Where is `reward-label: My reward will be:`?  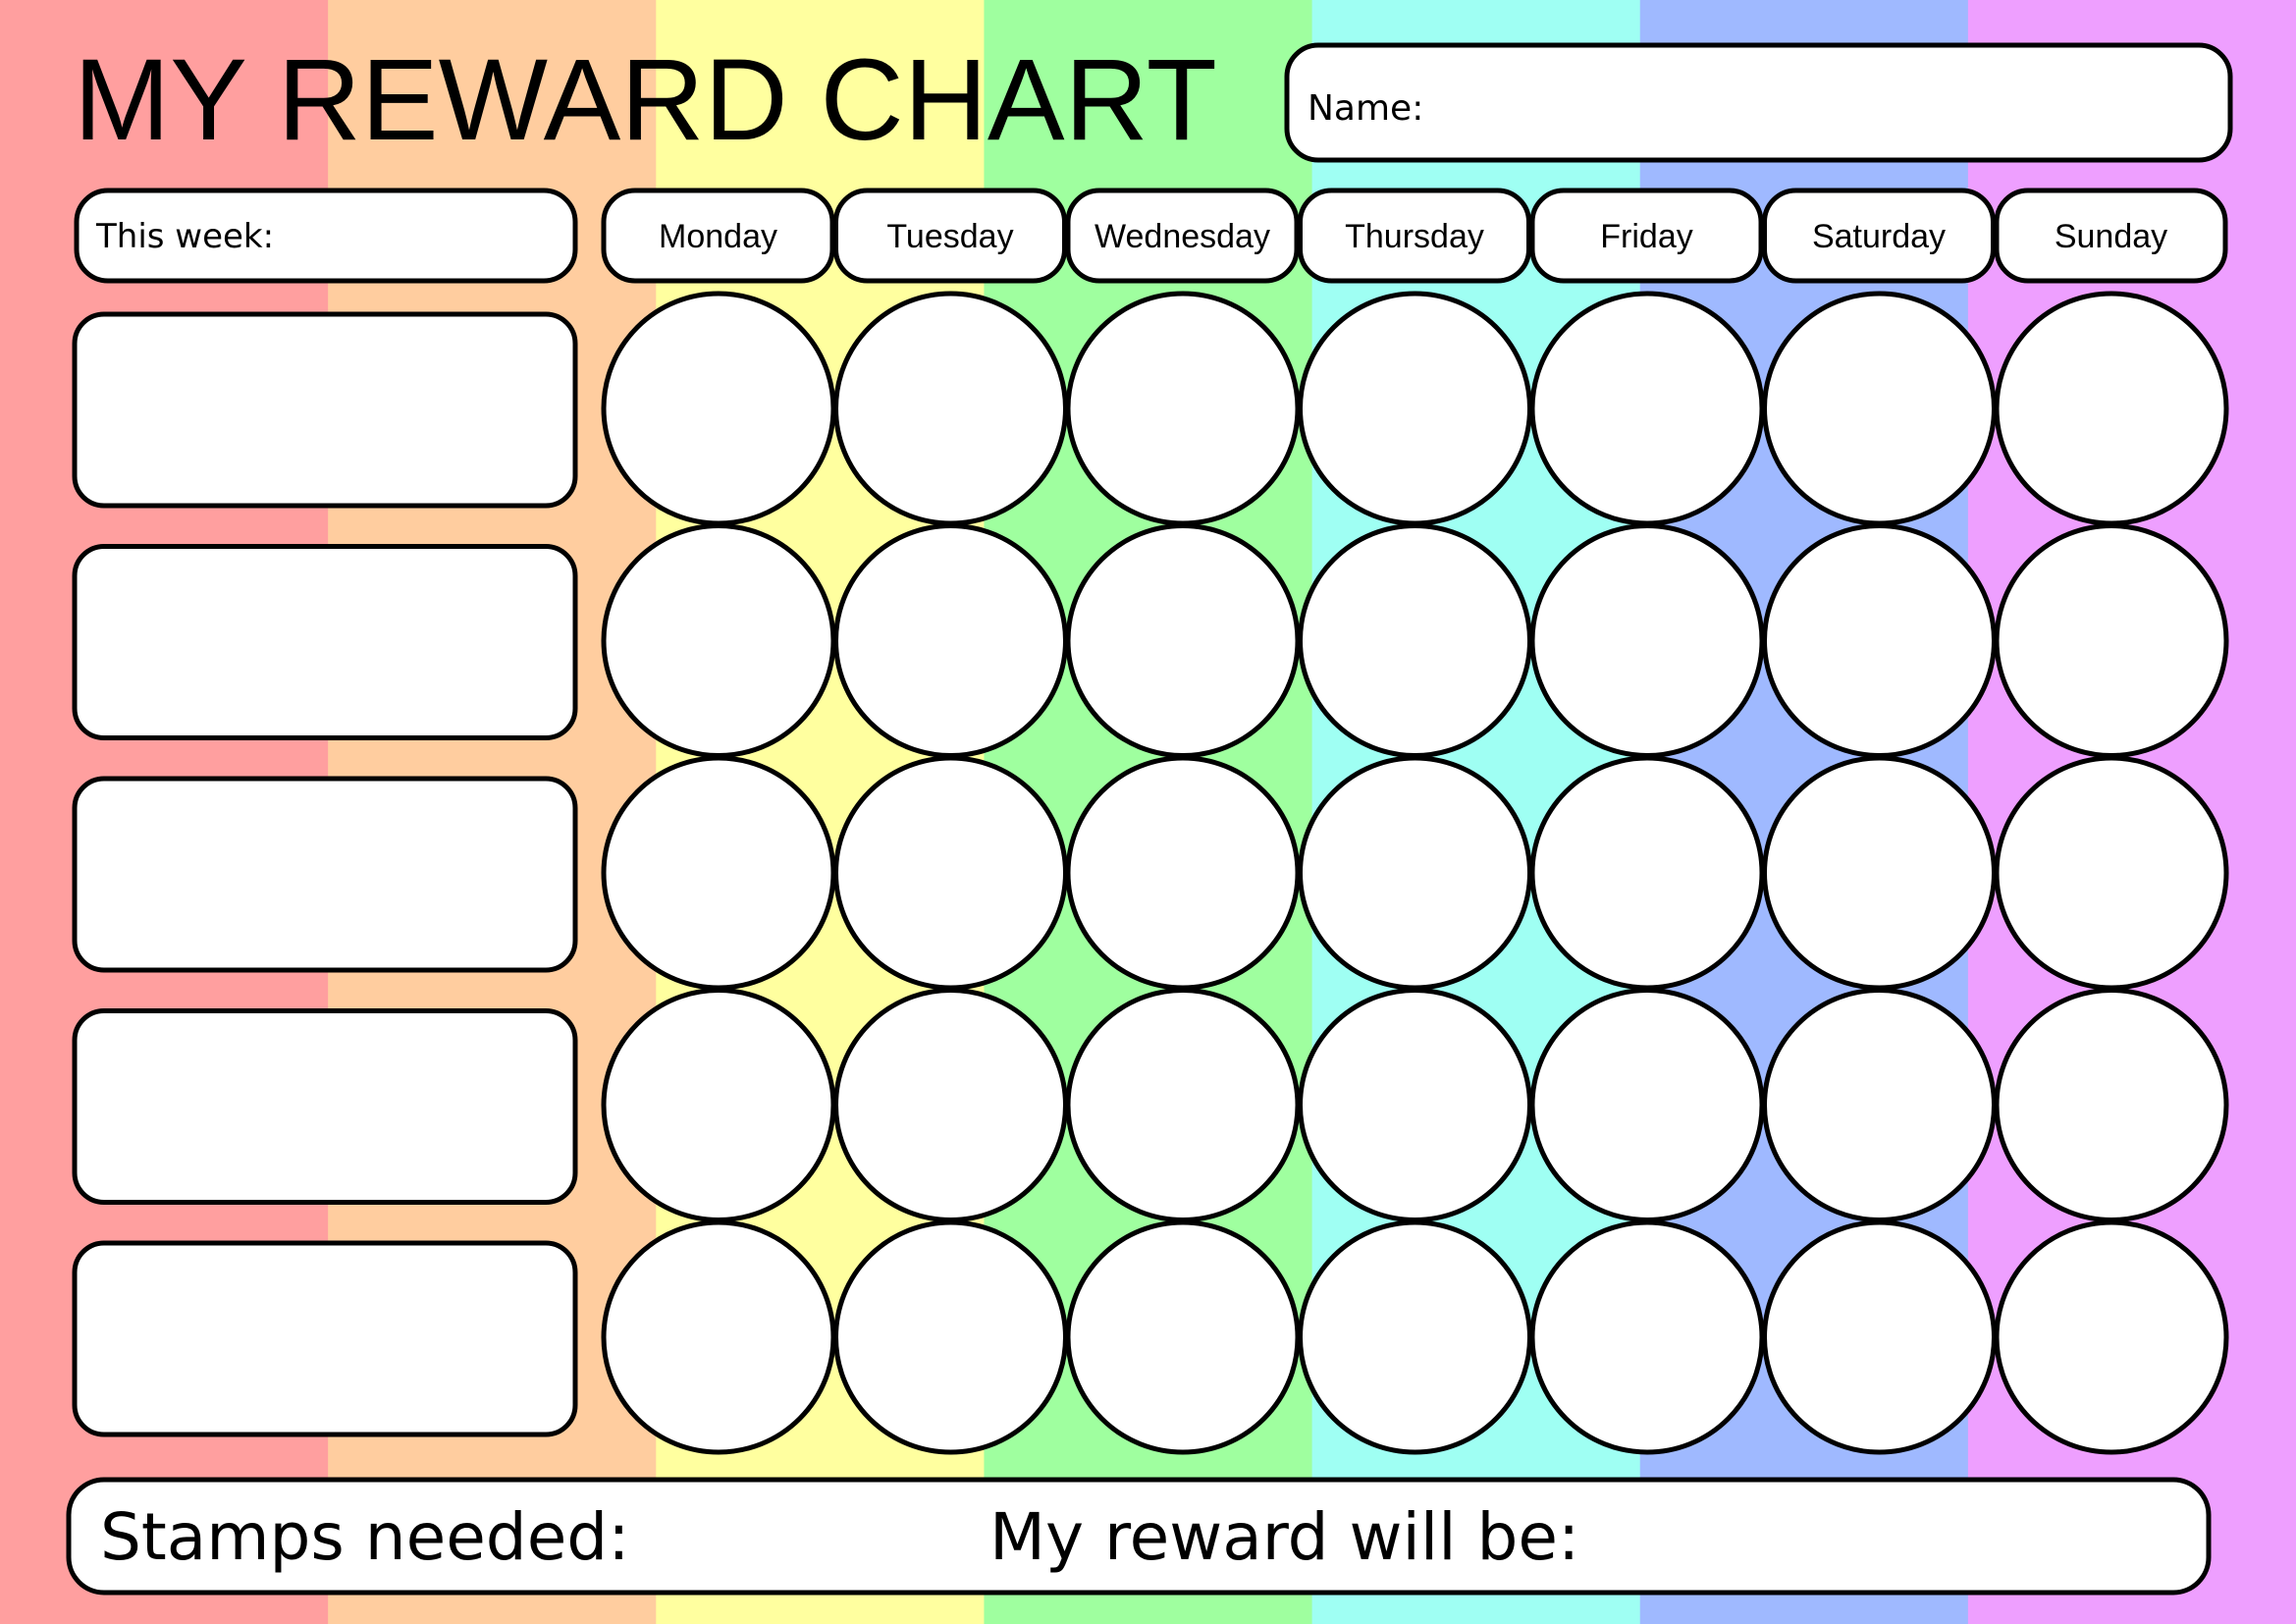
reward-label: My reward will be: is located at coordinates (1284, 1537).